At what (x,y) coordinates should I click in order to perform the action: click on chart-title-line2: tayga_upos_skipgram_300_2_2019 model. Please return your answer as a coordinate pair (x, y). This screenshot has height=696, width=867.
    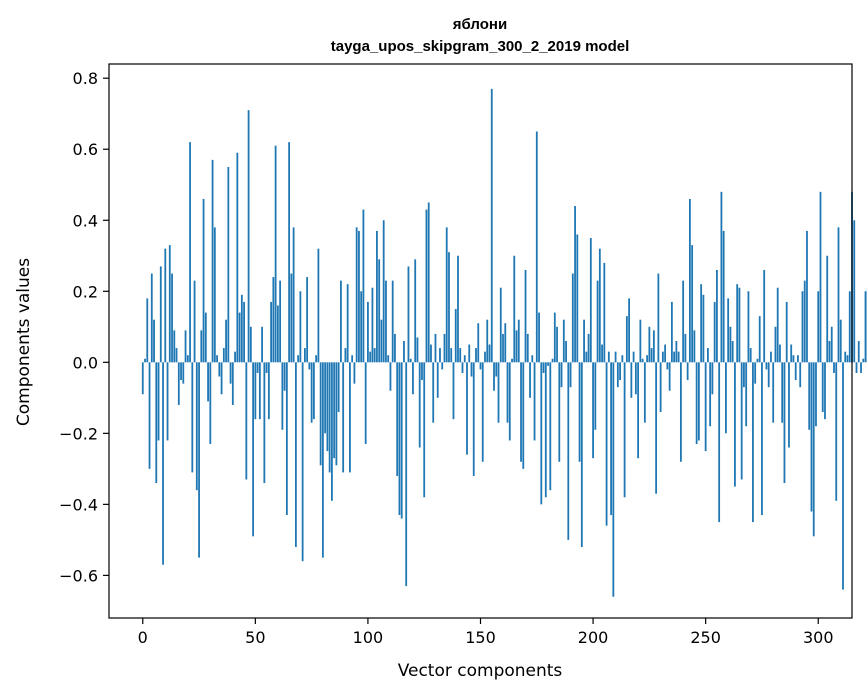
    Looking at the image, I should click on (480, 46).